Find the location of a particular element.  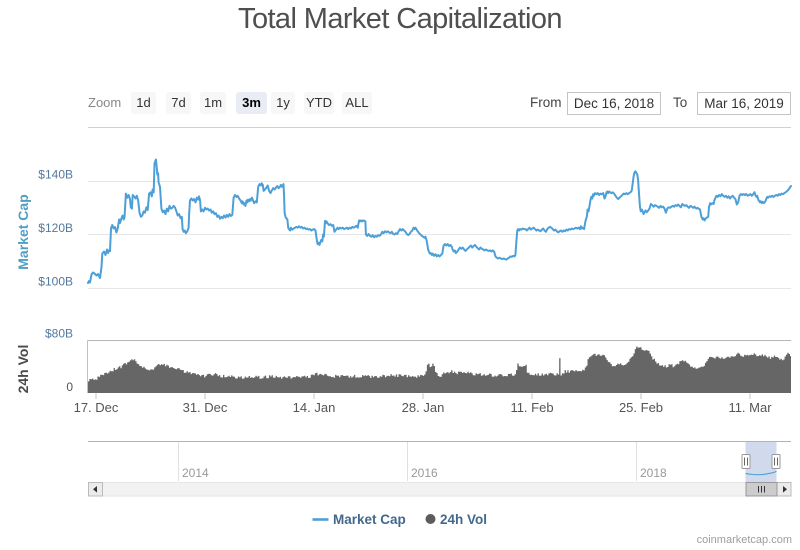

svg-text: $100B is located at coordinates (55, 282).